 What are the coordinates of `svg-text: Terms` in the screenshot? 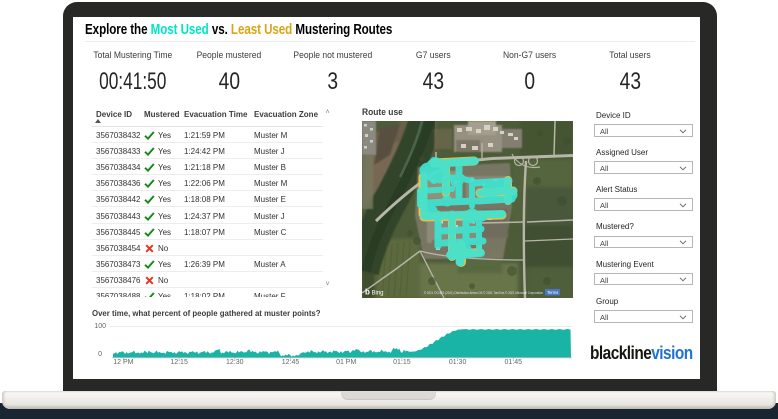 It's located at (552, 292).